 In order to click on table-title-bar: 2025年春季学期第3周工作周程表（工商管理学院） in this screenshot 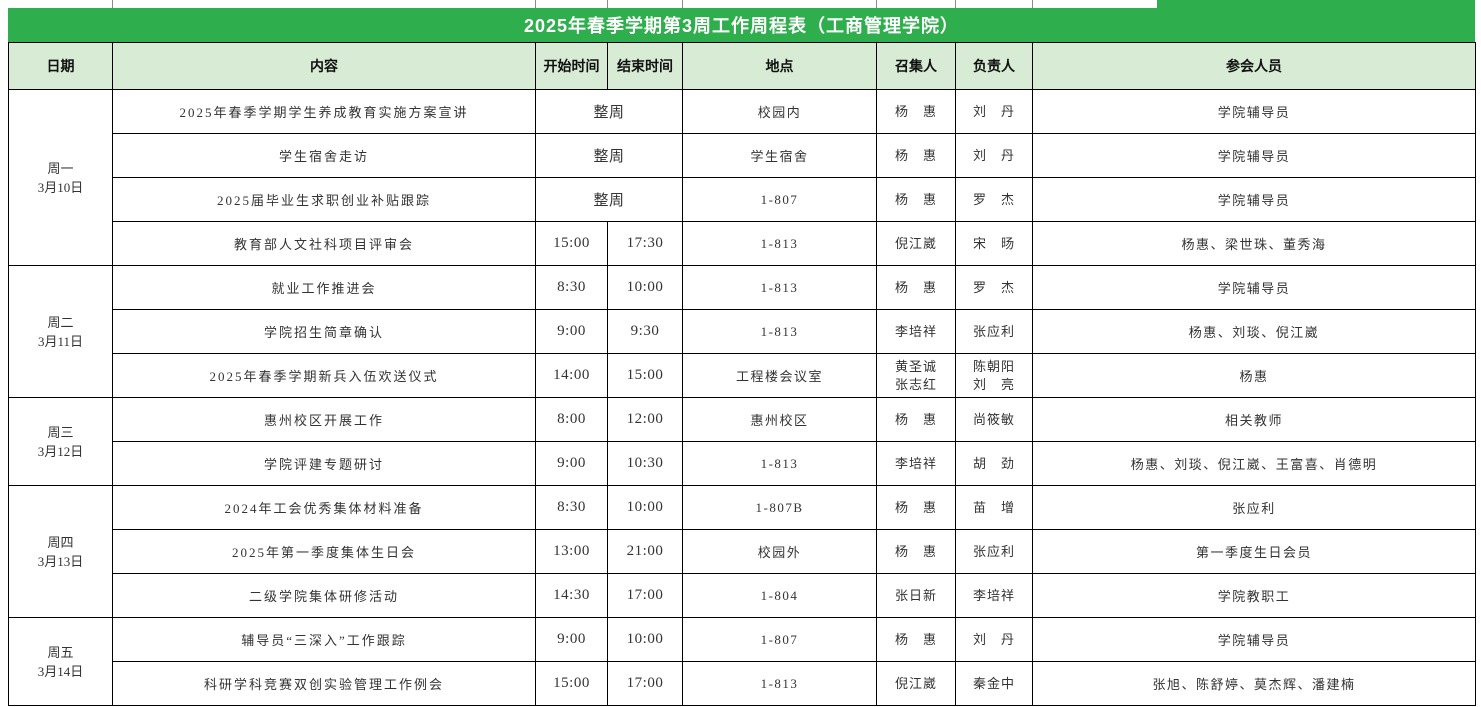, I will do `click(741, 25)`.